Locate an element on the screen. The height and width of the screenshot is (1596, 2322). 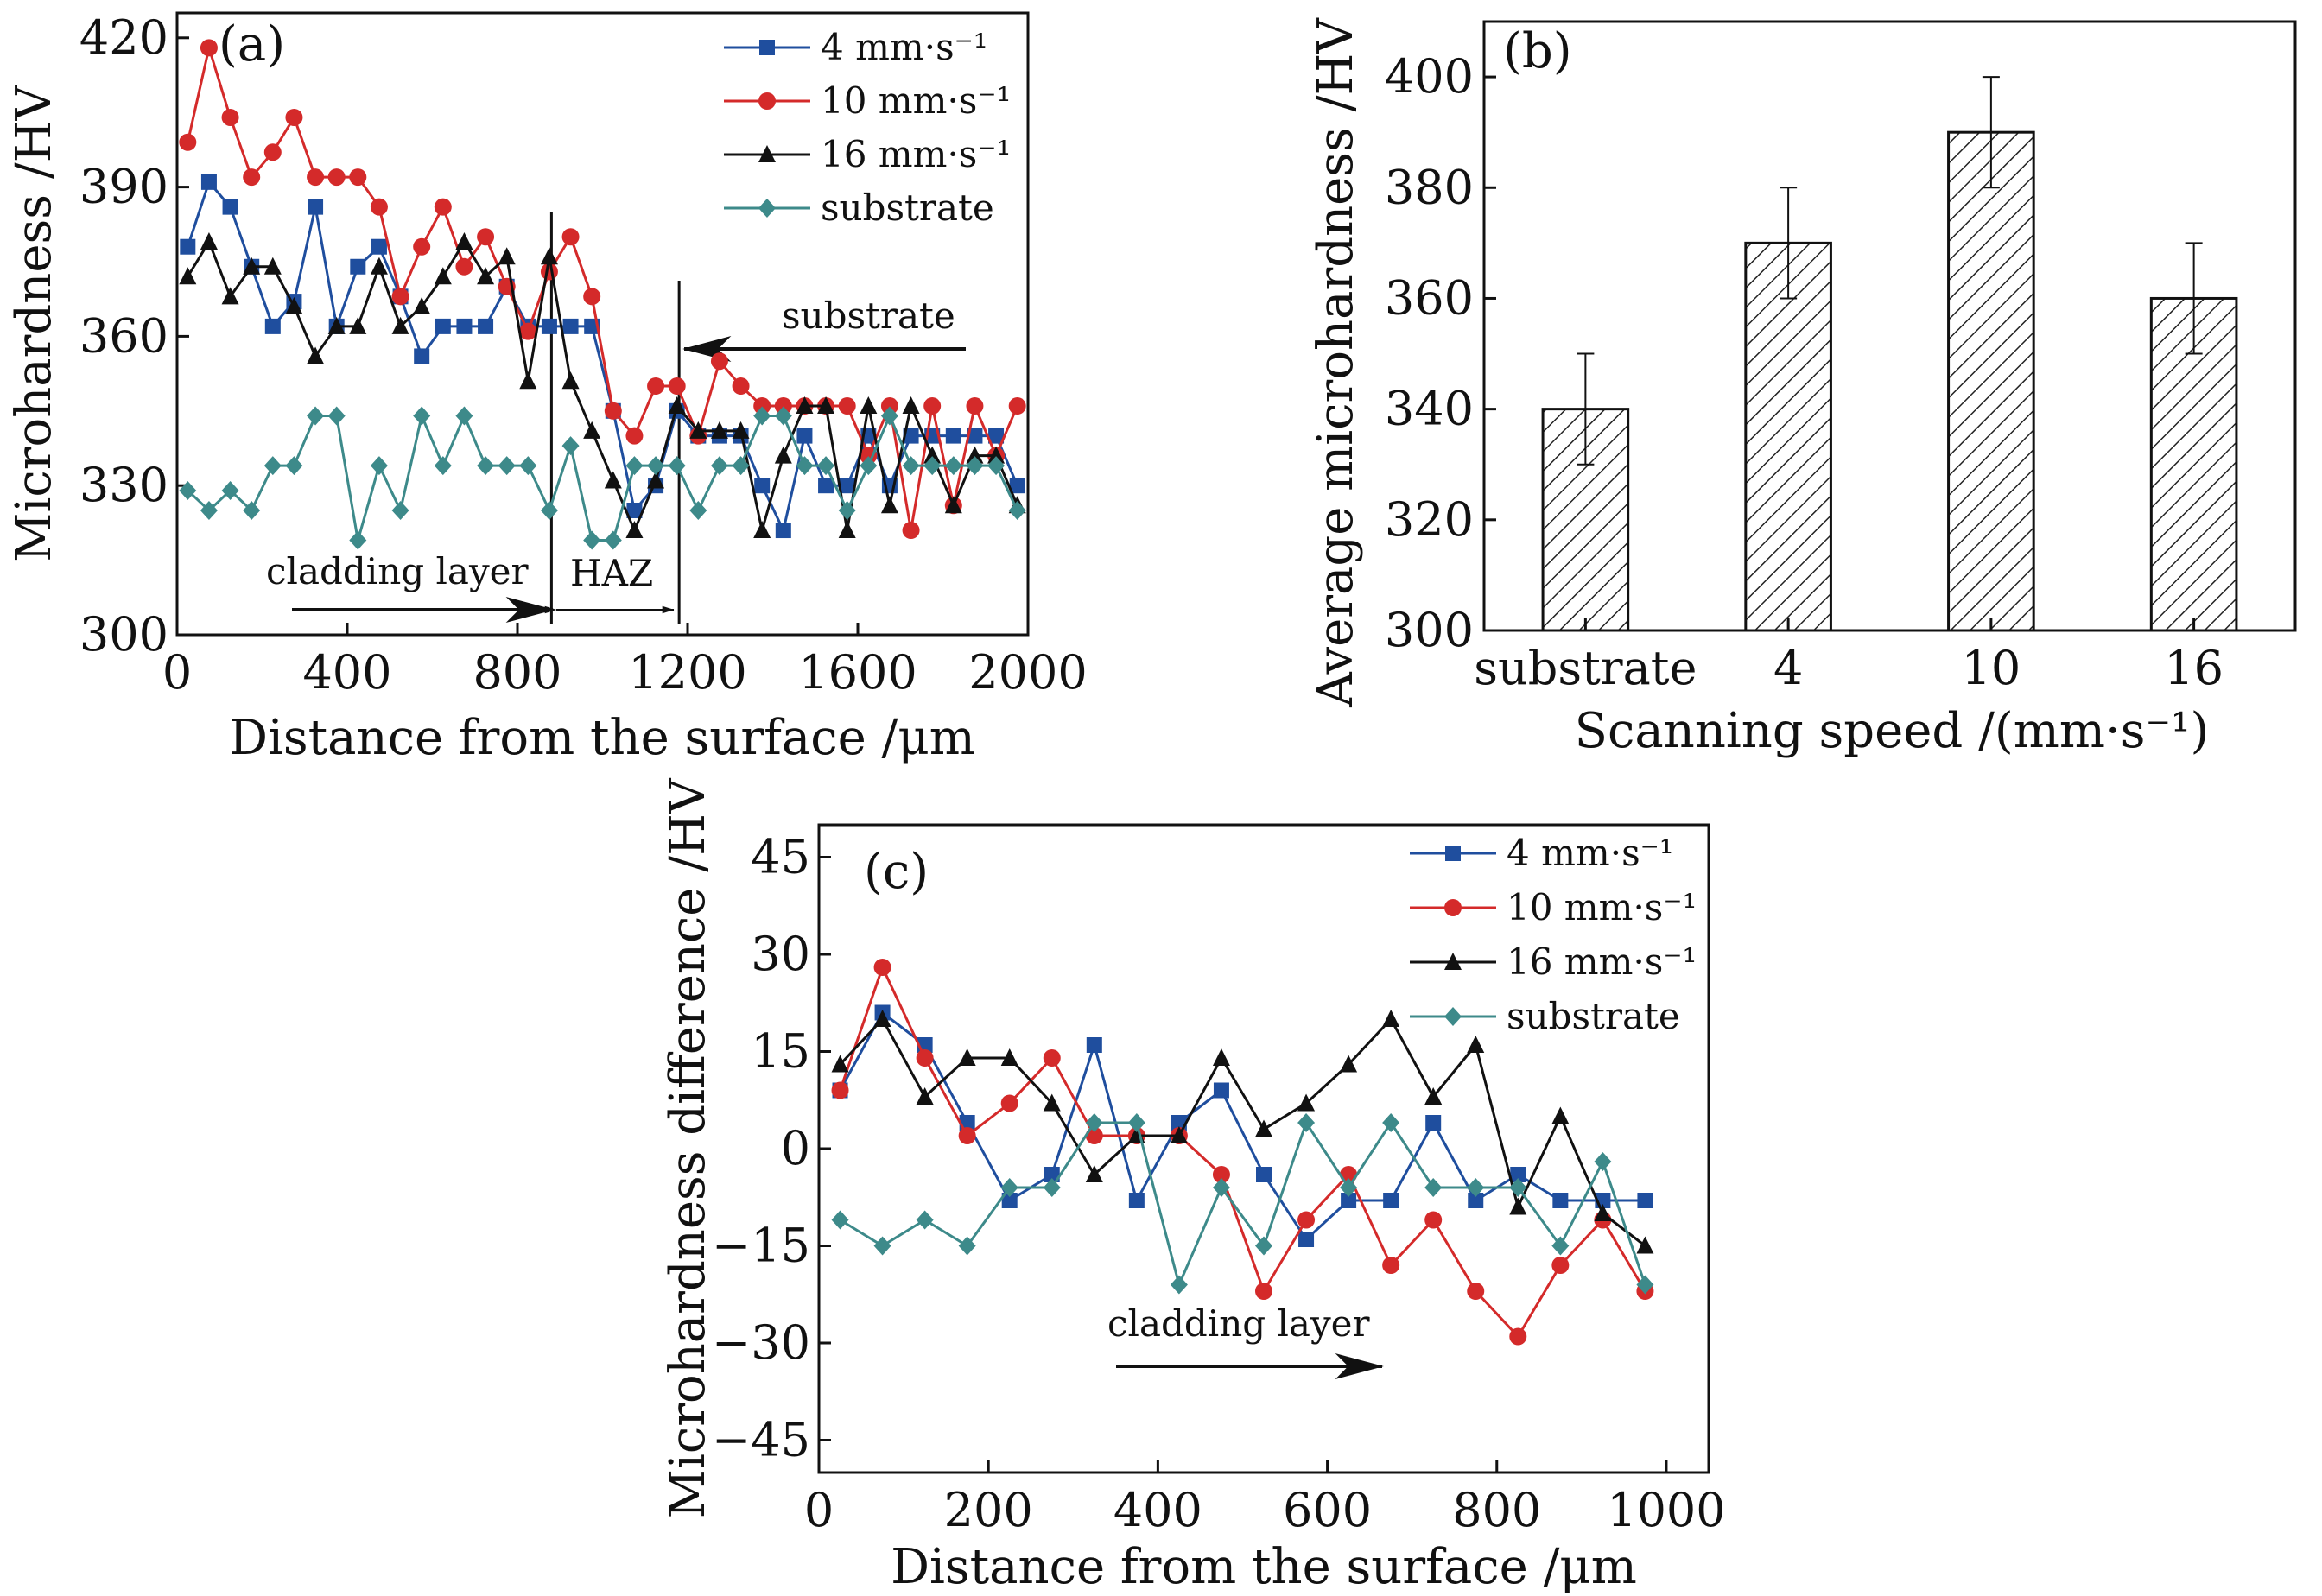
chart-b-bars is located at coordinates (1889, 354).